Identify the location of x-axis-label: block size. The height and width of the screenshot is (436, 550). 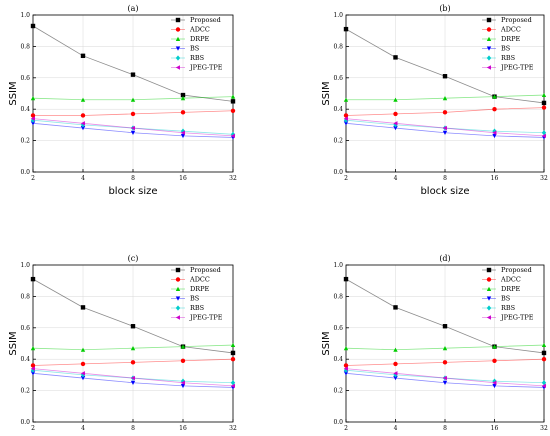
(444, 191).